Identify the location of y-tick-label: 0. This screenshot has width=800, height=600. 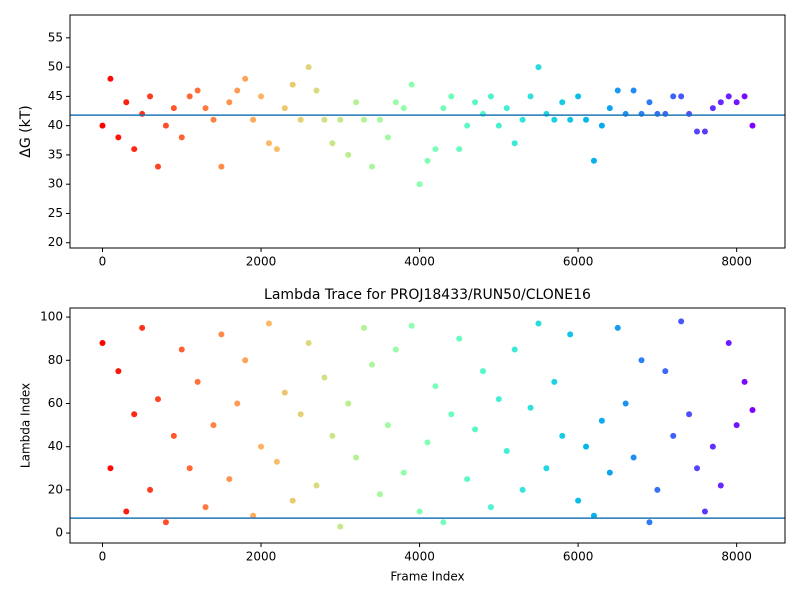
(59, 533).